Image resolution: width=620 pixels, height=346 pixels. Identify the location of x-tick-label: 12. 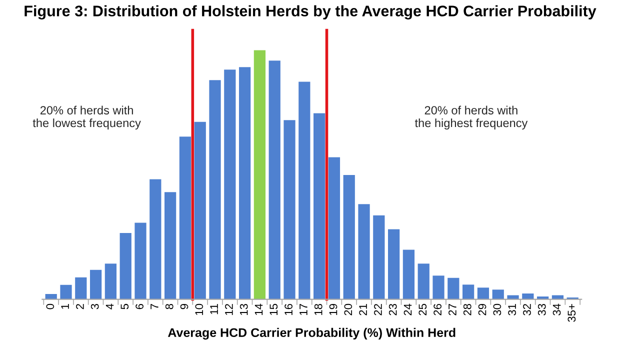
(229, 309).